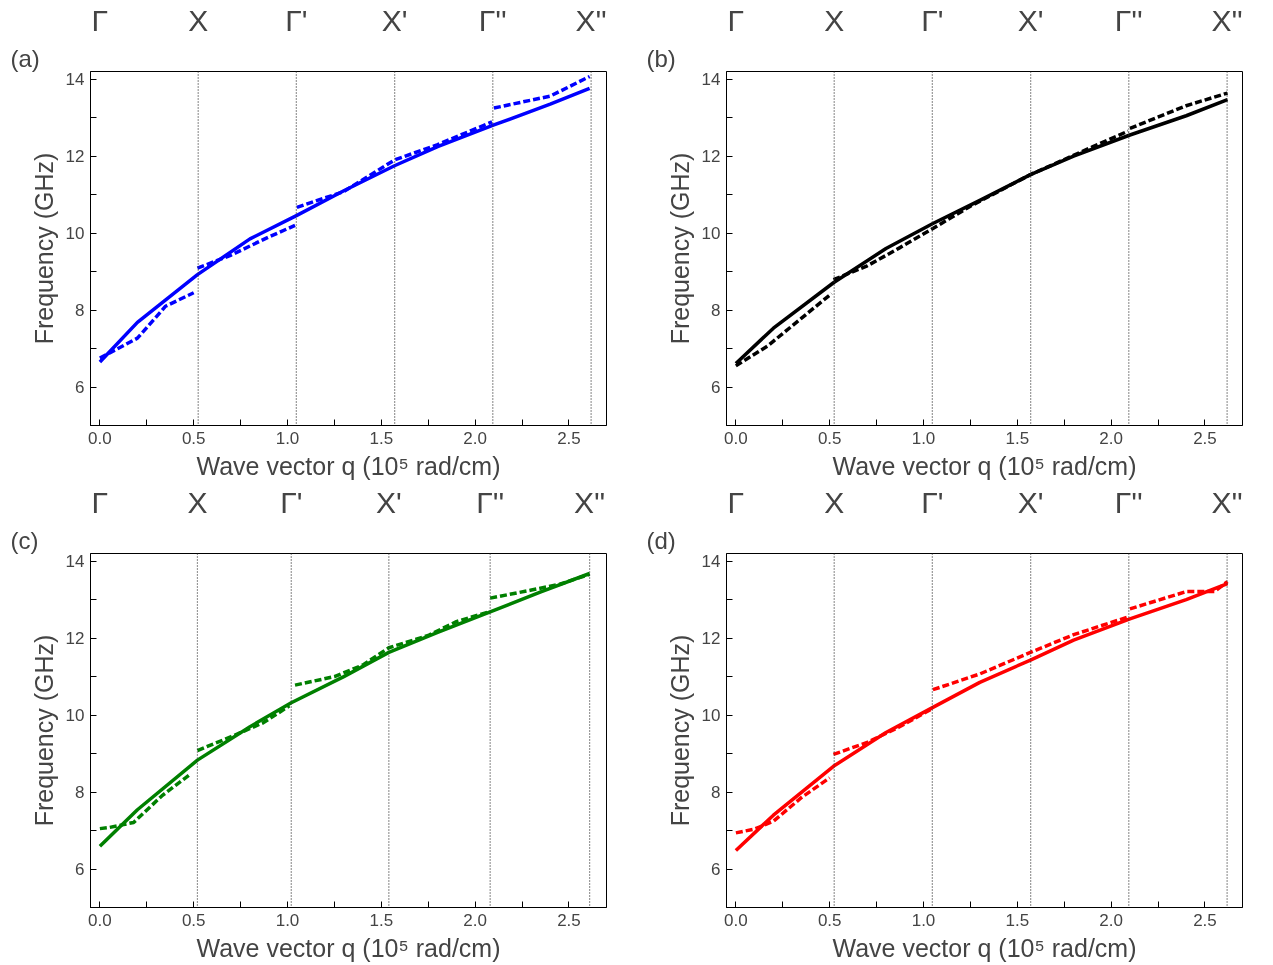 The width and height of the screenshot is (1273, 965). What do you see at coordinates (661, 58) in the screenshot?
I see `text: (b)` at bounding box center [661, 58].